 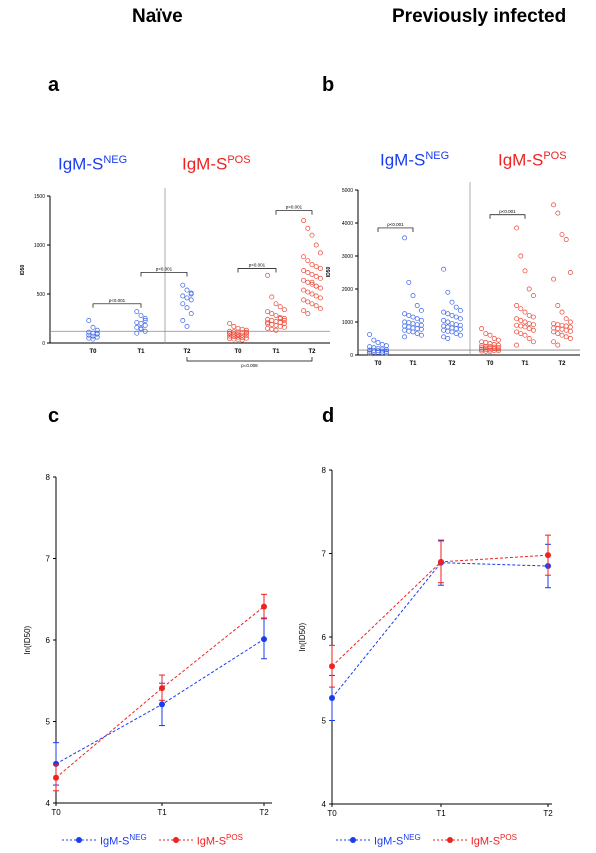 I want to click on x-tick-label-d: T0, so click(x=332, y=813).